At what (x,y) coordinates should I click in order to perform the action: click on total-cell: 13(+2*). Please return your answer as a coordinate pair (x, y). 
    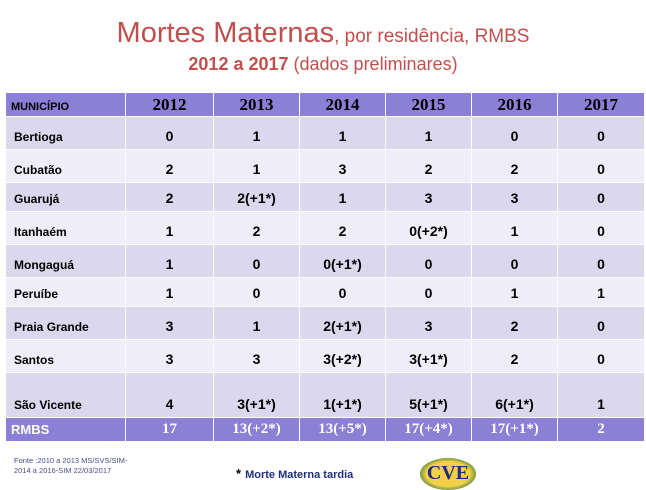
    Looking at the image, I should click on (256, 429).